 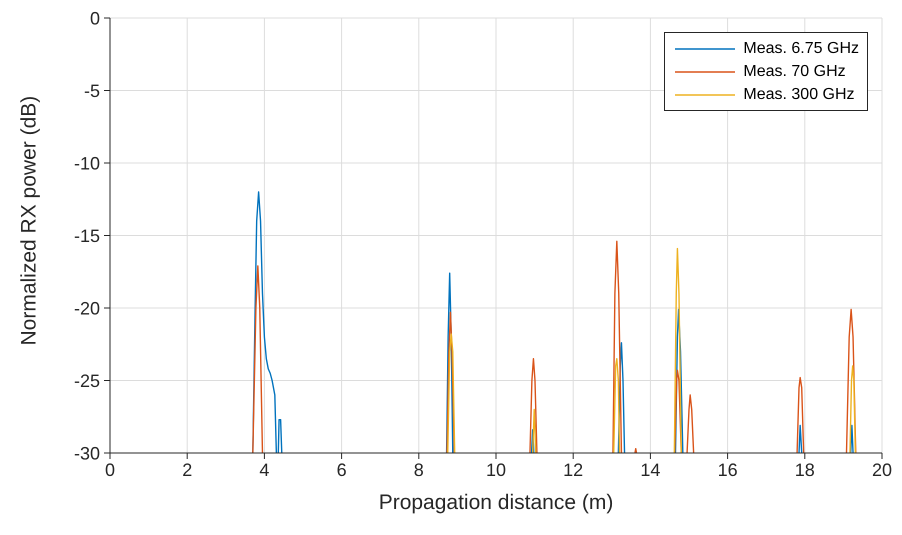 I want to click on y-tick-label: -30, so click(x=87, y=453).